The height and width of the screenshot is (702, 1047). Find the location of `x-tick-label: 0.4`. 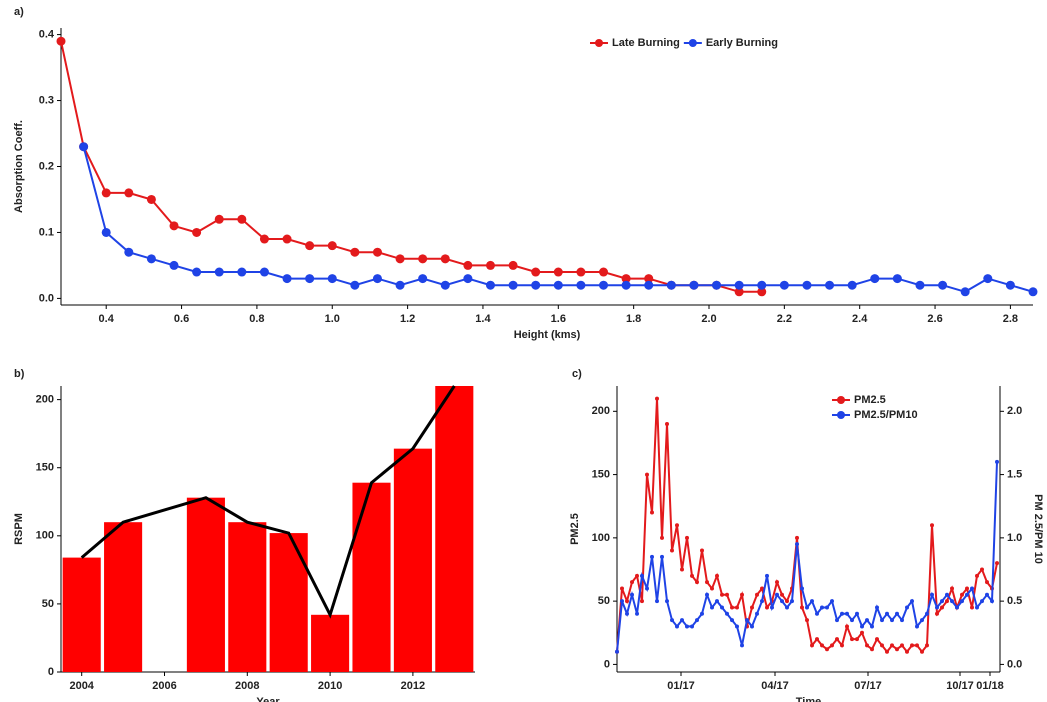

x-tick-label: 0.4 is located at coordinates (107, 319).